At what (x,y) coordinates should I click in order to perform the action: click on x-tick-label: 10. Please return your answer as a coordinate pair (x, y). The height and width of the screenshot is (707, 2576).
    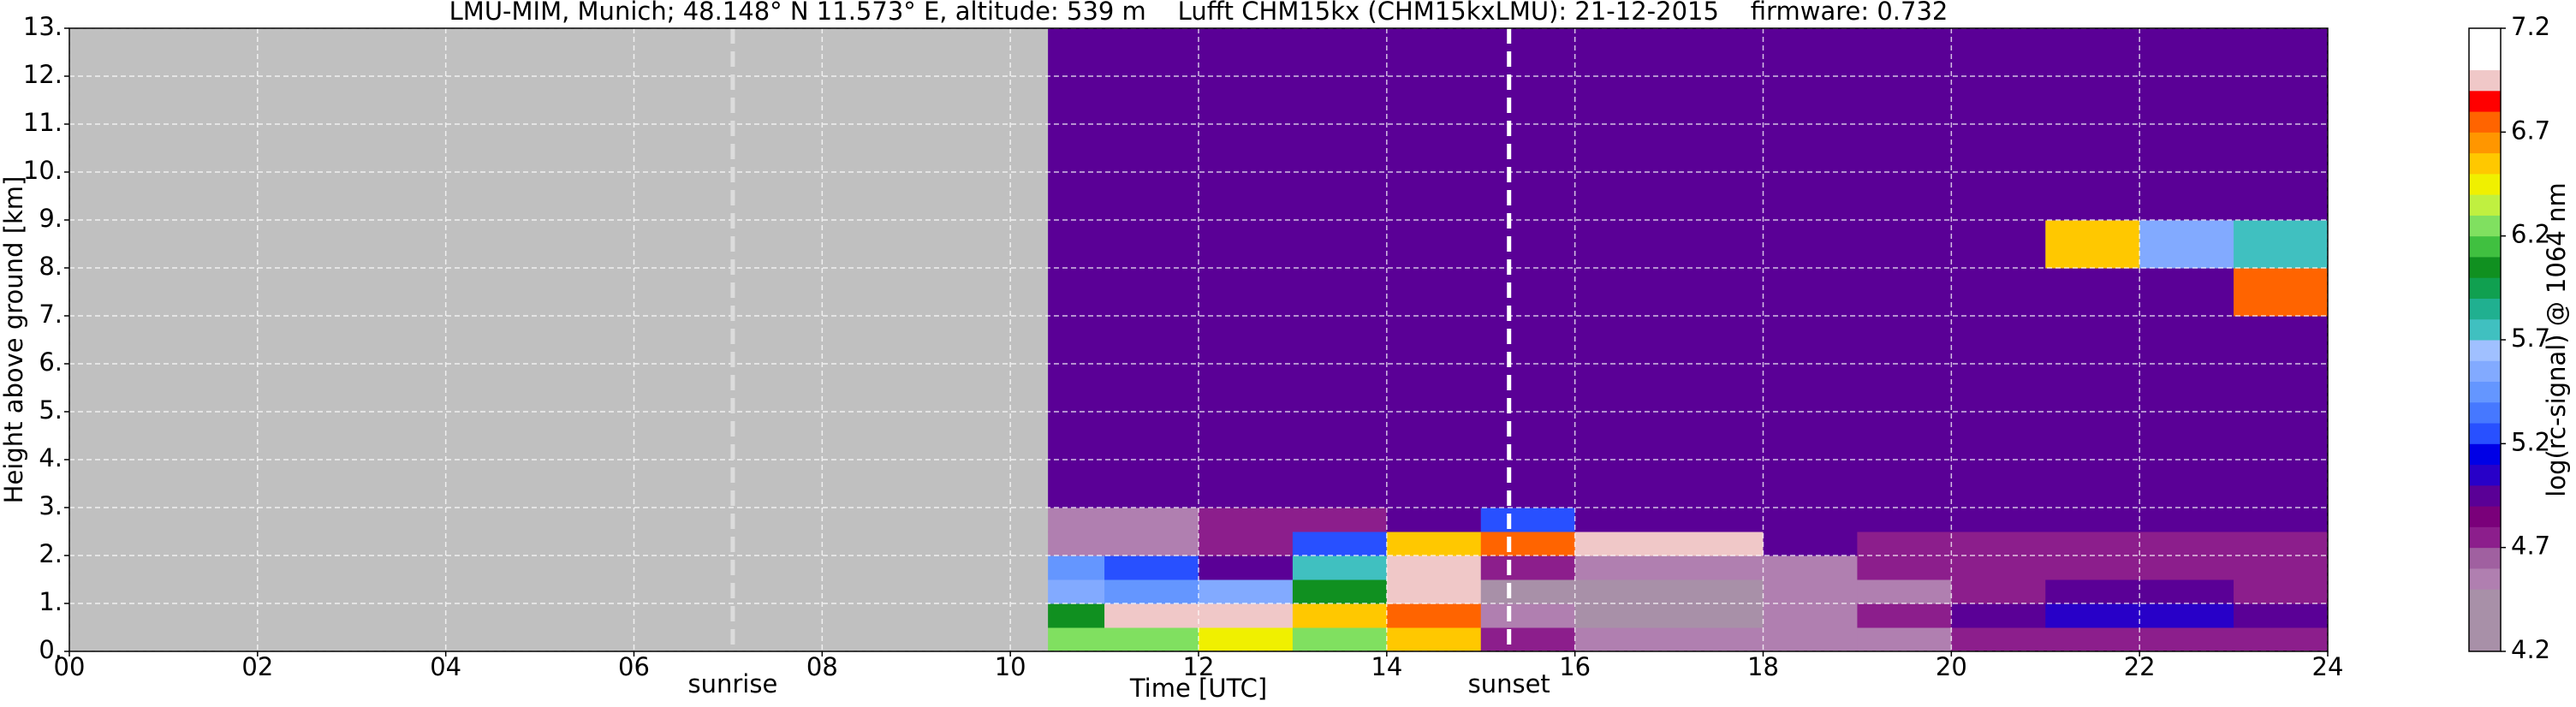
    Looking at the image, I should click on (1010, 666).